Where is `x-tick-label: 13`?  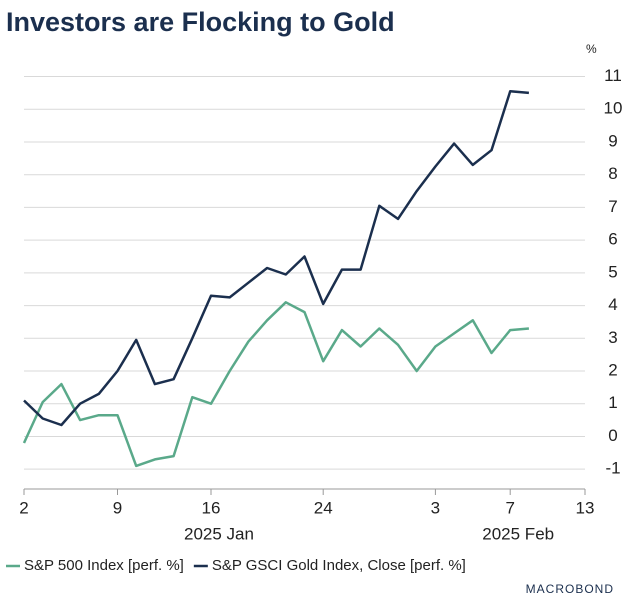
x-tick-label: 13 is located at coordinates (585, 507).